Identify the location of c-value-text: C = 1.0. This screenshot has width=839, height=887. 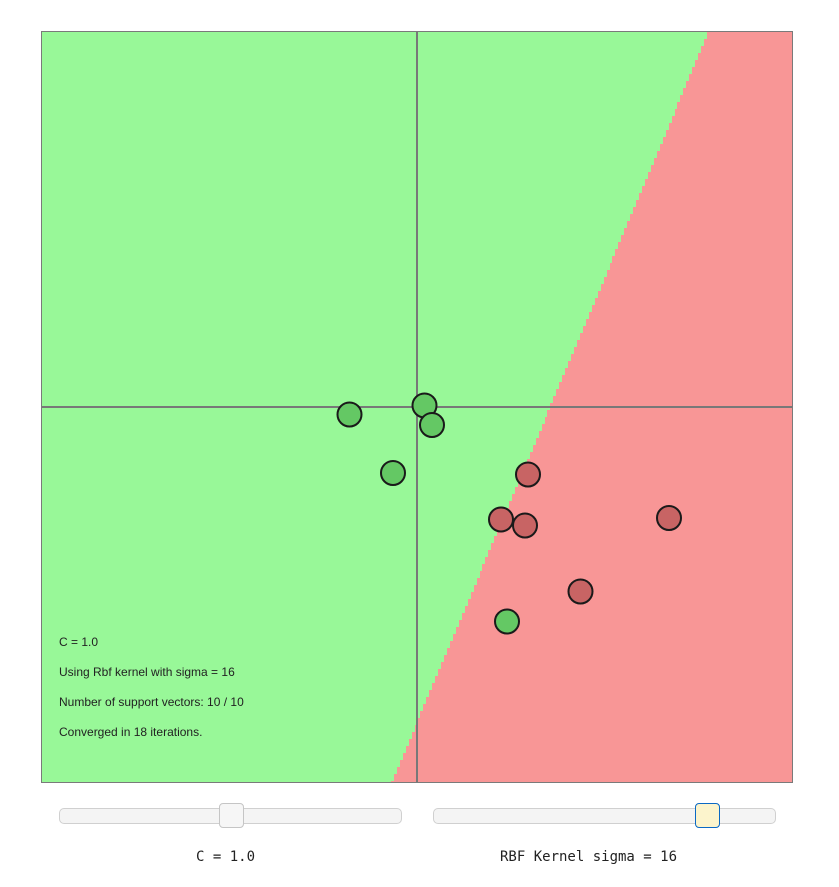
(79, 642).